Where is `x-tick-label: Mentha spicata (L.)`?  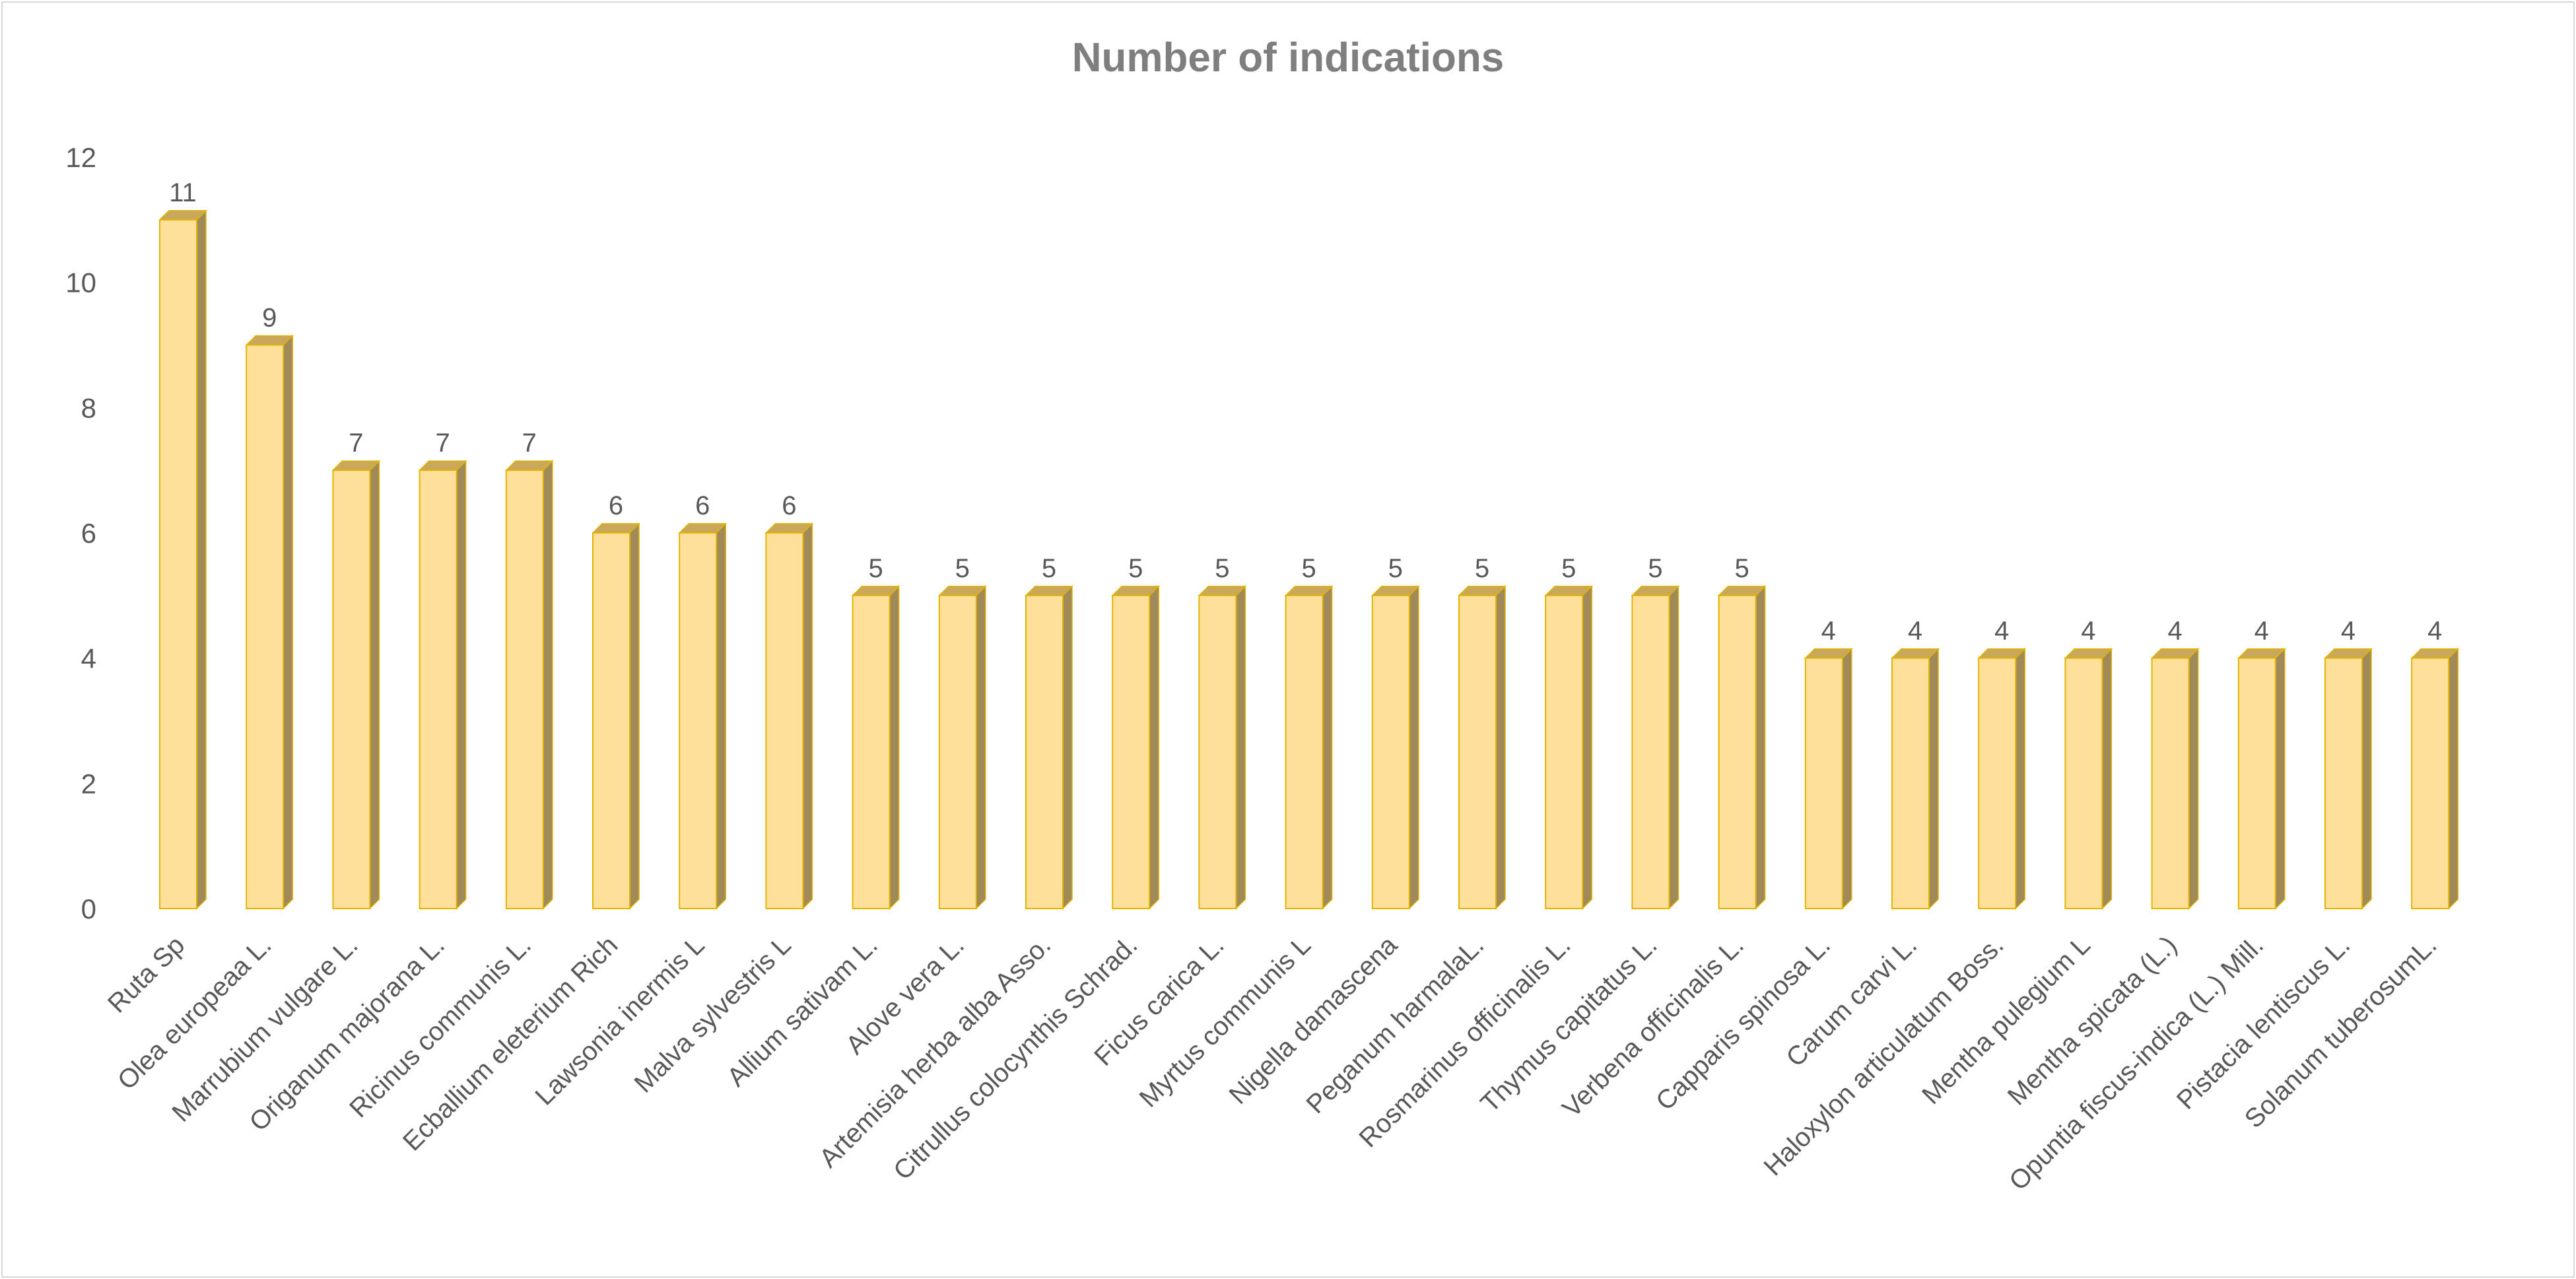
x-tick-label: Mentha spicata (L.) is located at coordinates (2092, 1020).